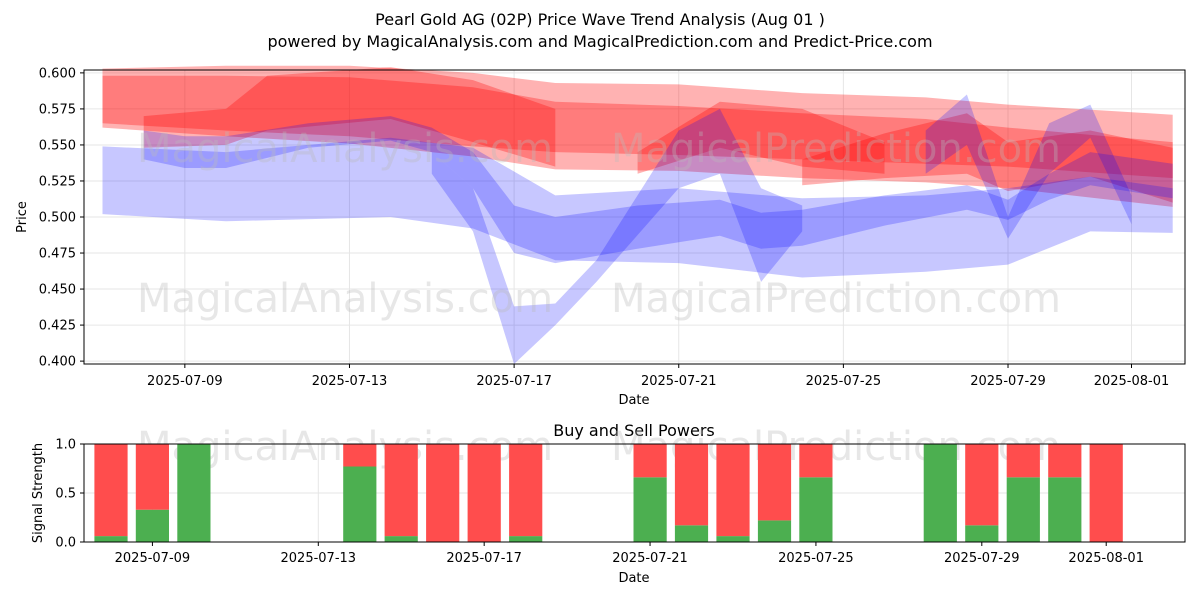  I want to click on buy-sell-y-tick-label: 1.0, so click(65, 445).